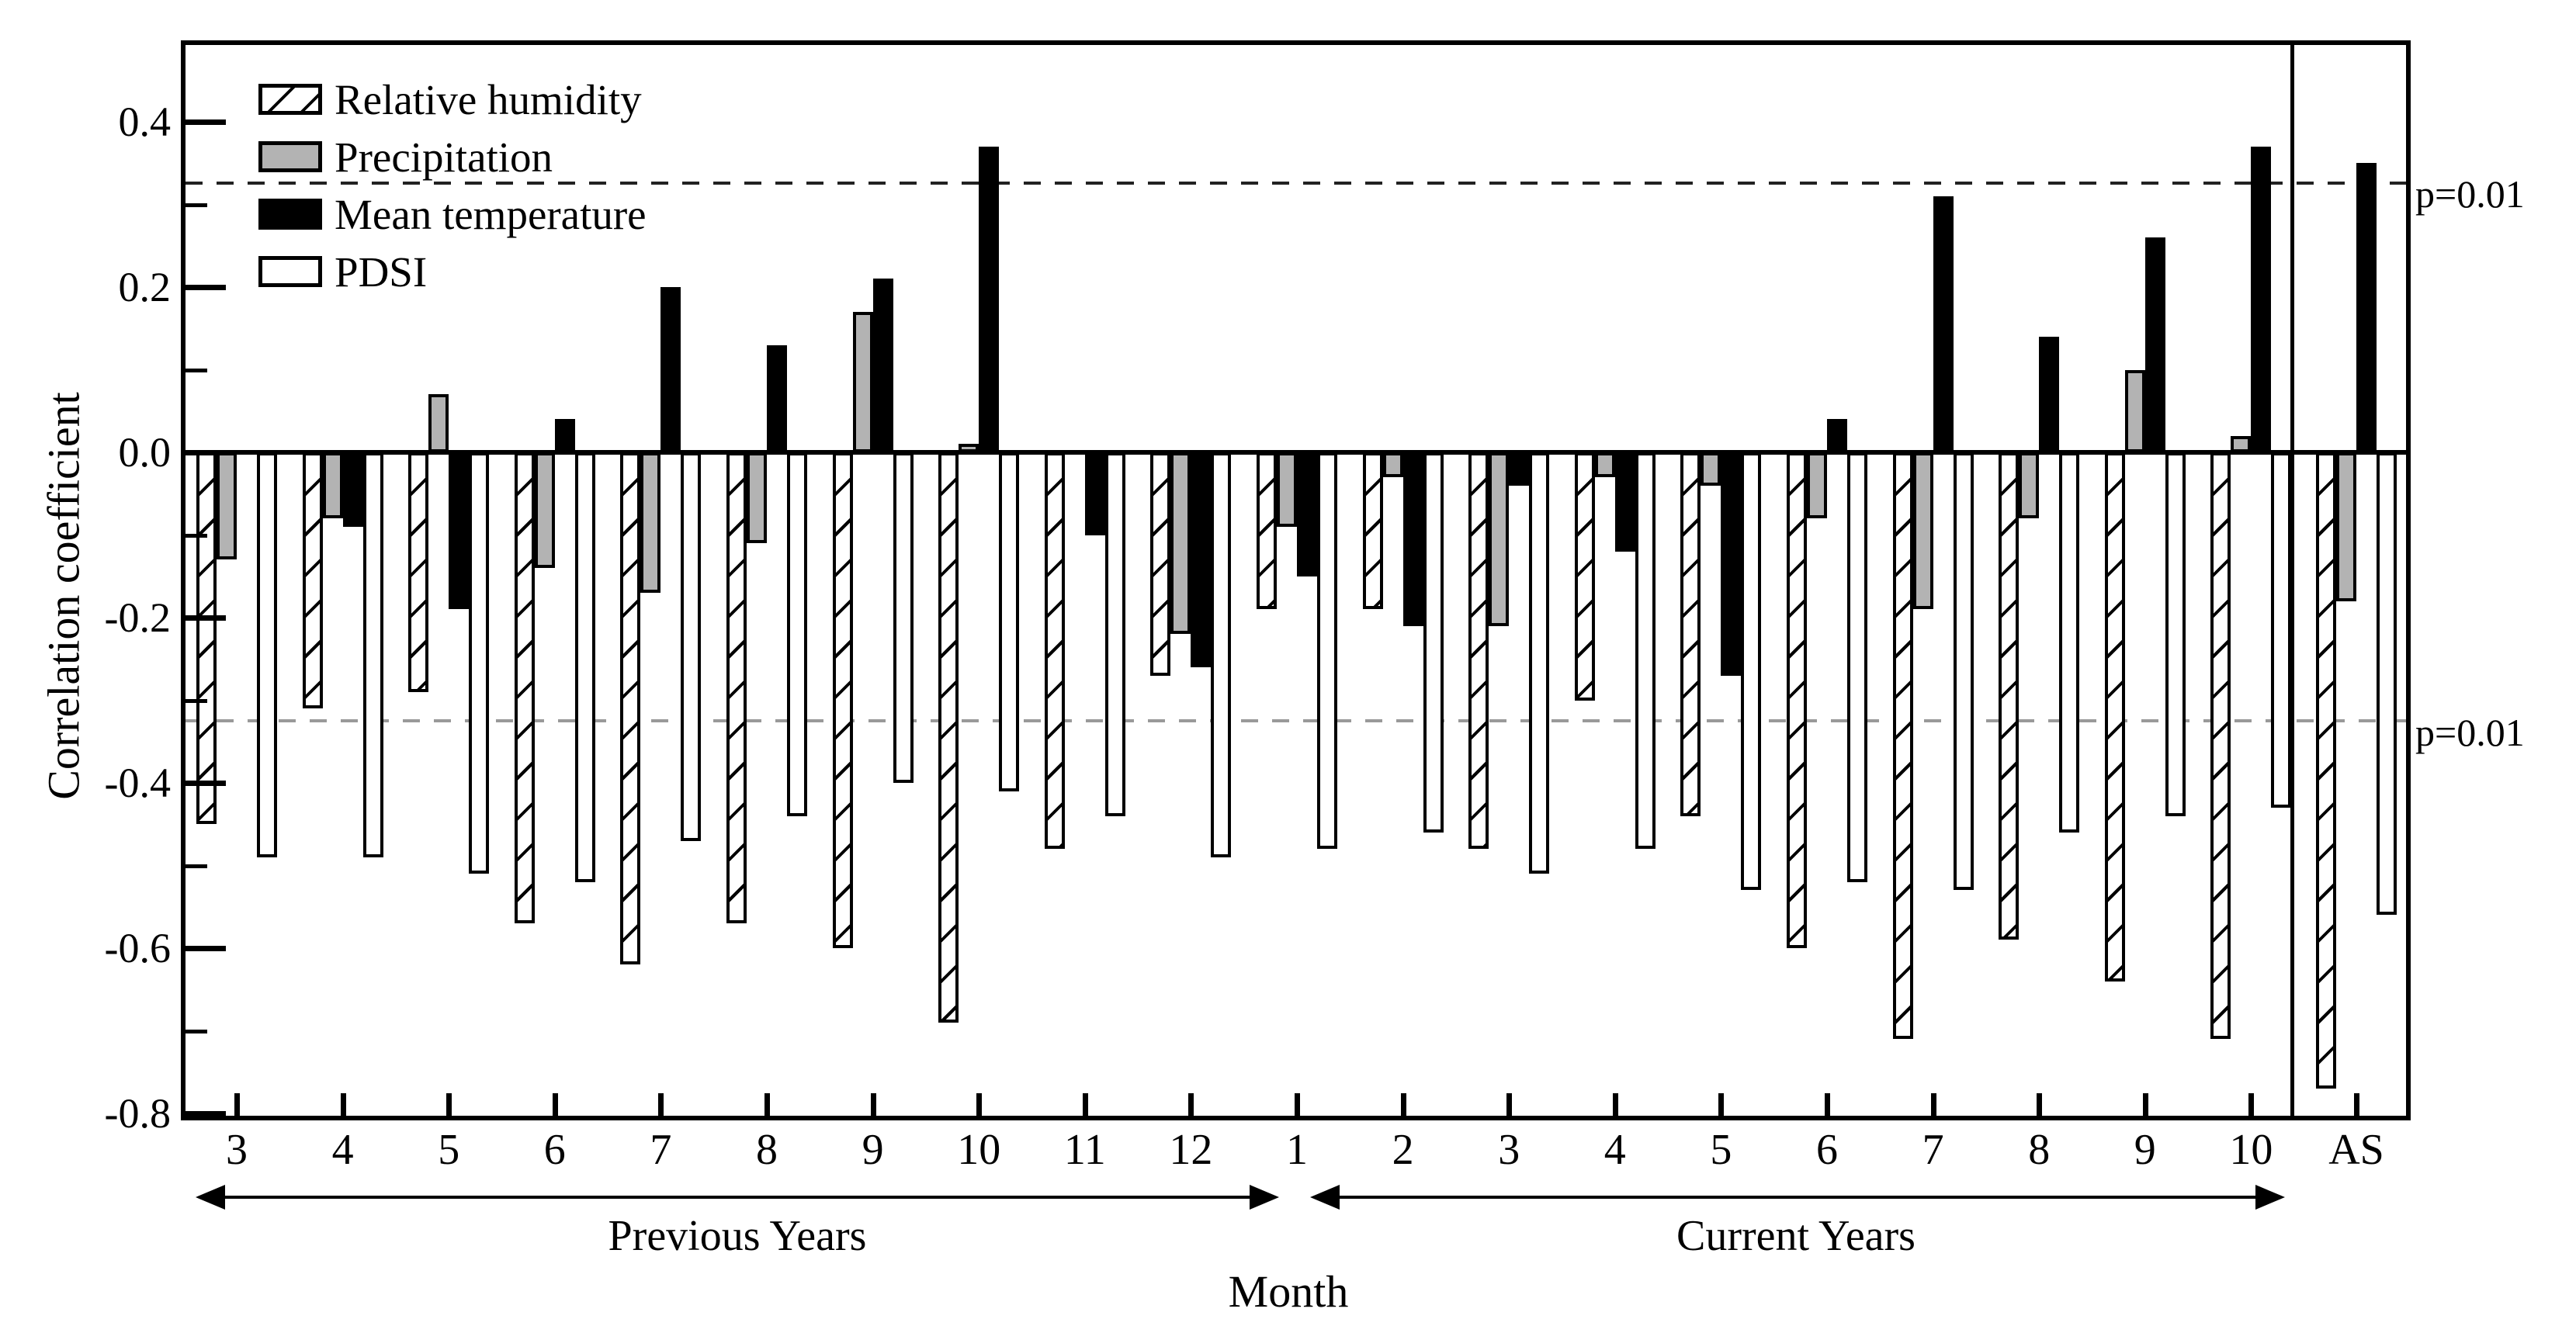 The height and width of the screenshot is (1326, 2576). What do you see at coordinates (342, 1150) in the screenshot?
I see `x-tick-label-previous-4: 4` at bounding box center [342, 1150].